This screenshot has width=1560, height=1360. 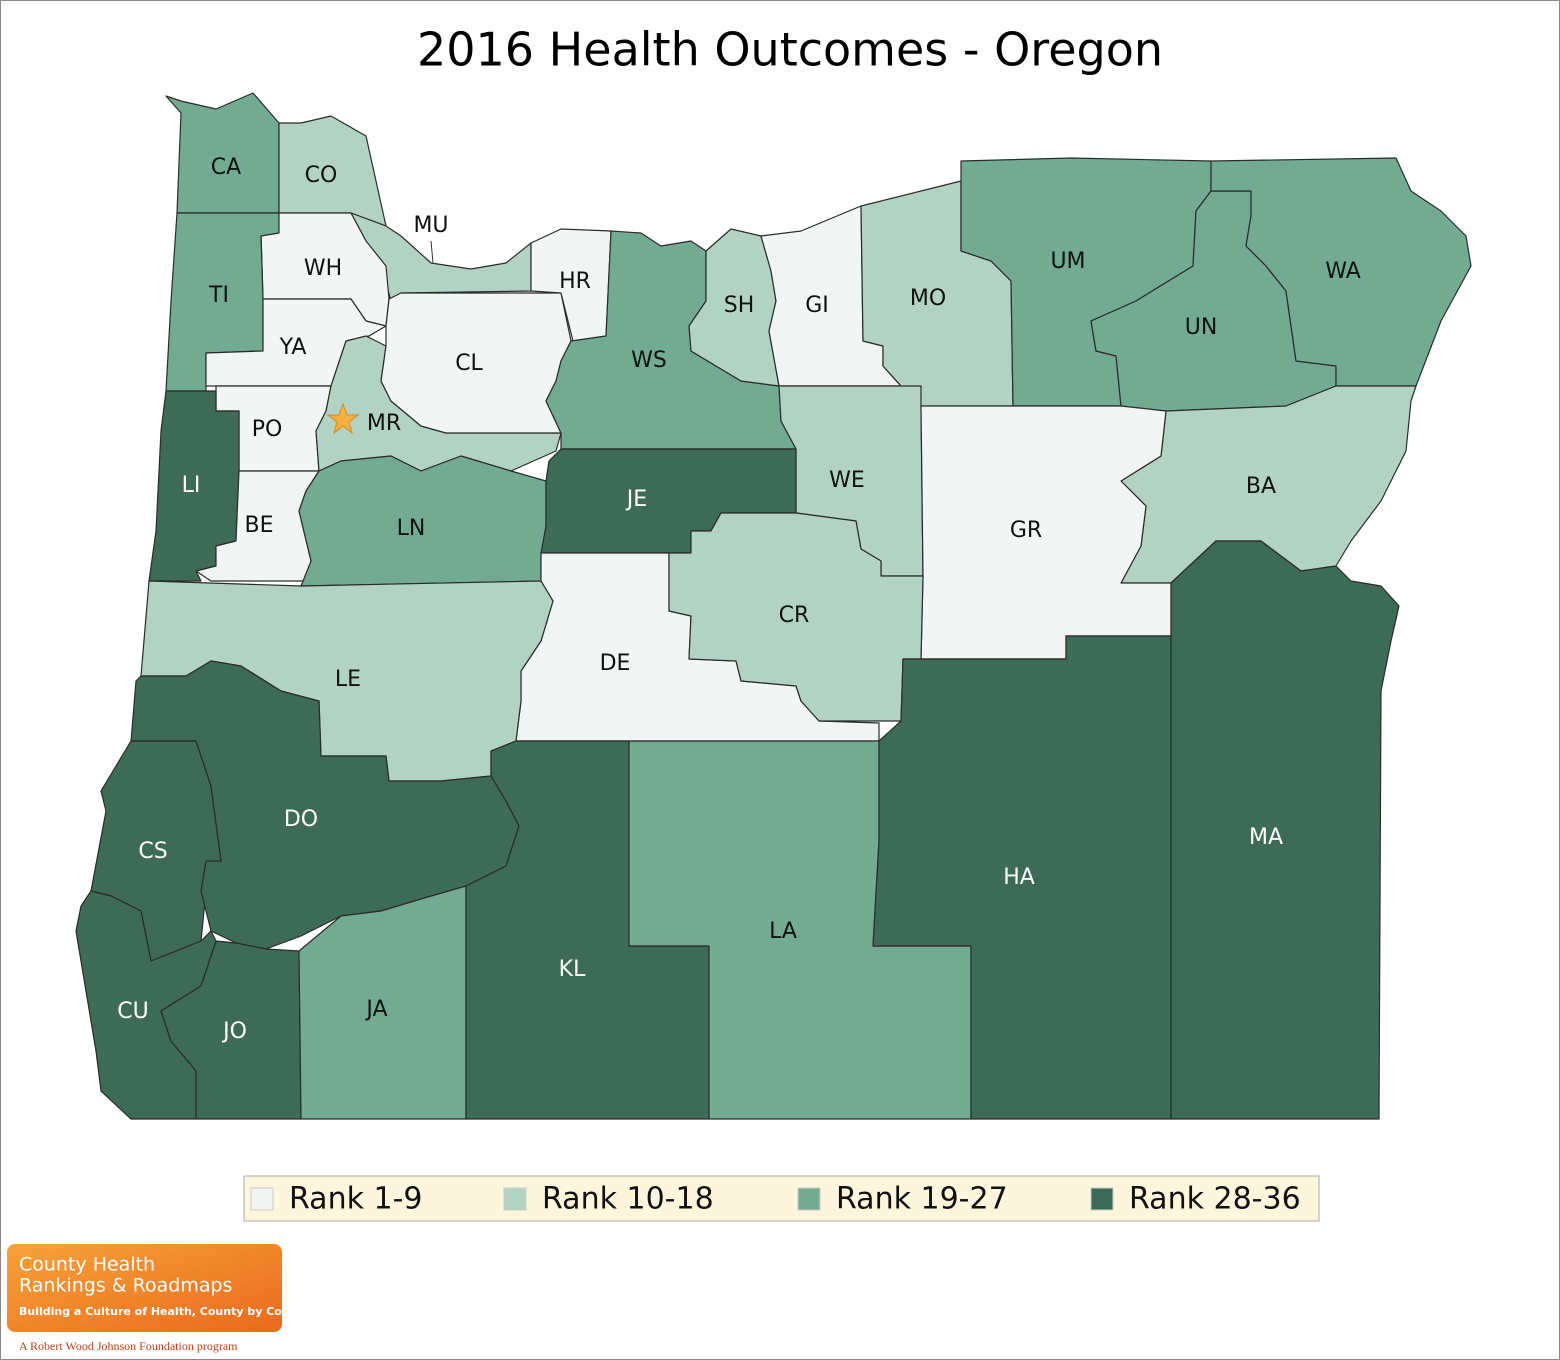 I want to click on county-label: JO, so click(x=234, y=1031).